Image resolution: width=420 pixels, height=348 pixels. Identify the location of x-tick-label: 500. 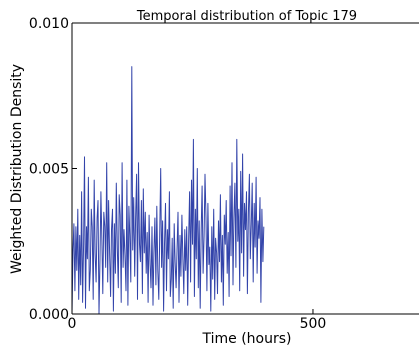
(313, 324).